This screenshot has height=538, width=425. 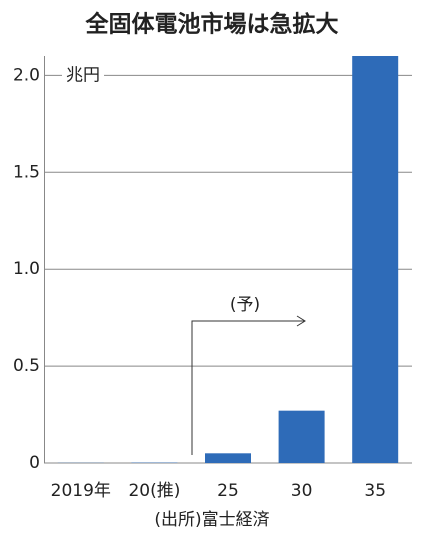 I want to click on x-tick-label: 20(推), so click(x=154, y=491).